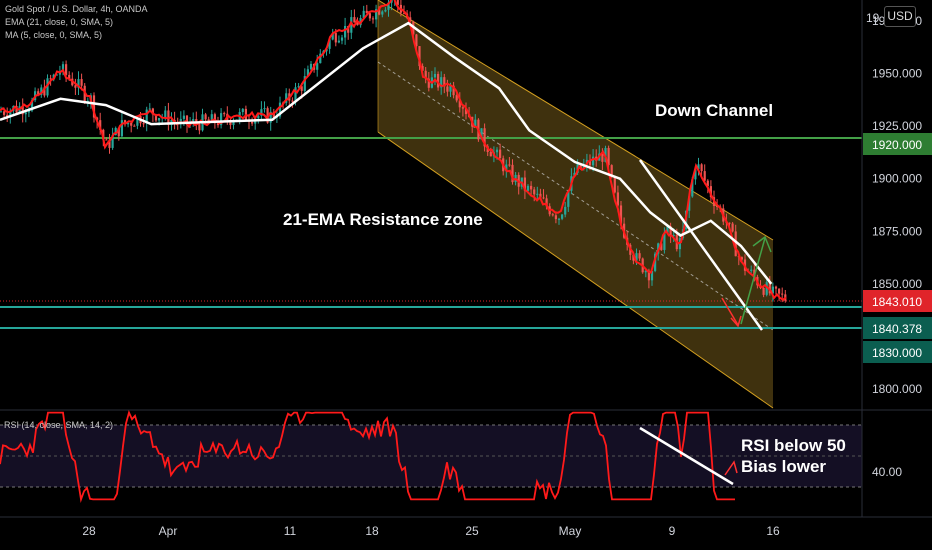 The image size is (932, 550). Describe the element at coordinates (897, 389) in the screenshot. I see `price-tick-label: 1800.000` at that location.